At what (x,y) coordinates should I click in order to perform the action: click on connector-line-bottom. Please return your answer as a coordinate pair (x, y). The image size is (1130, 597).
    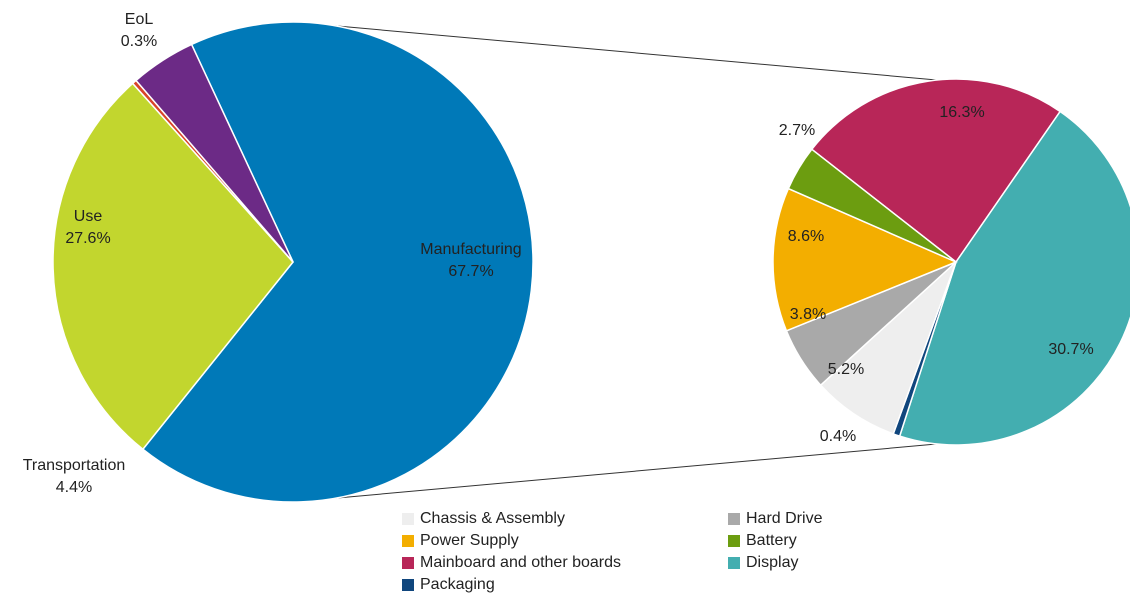
    Looking at the image, I should click on (642, 470).